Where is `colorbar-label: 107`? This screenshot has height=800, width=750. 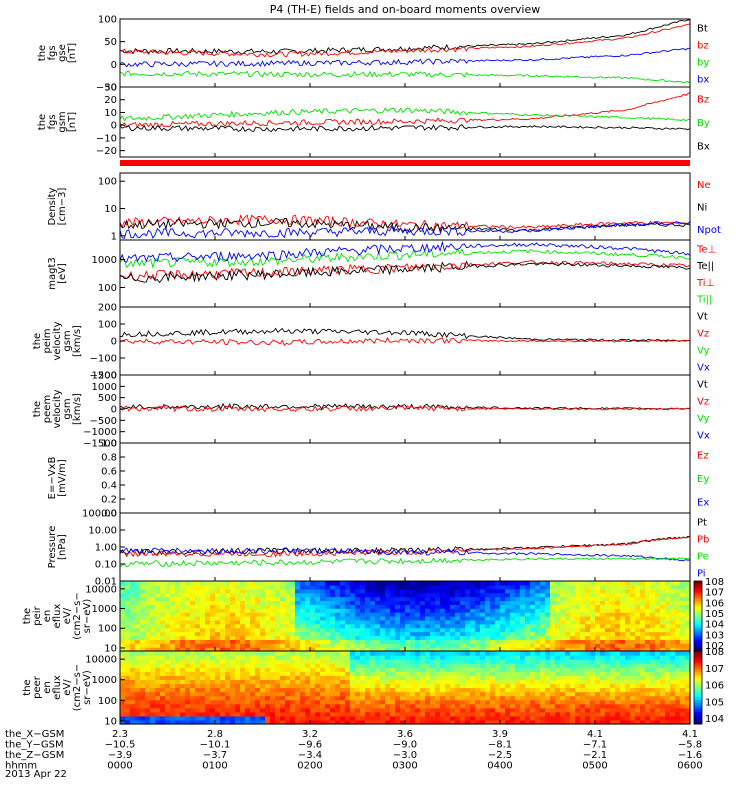 colorbar-label: 107 is located at coordinates (714, 669).